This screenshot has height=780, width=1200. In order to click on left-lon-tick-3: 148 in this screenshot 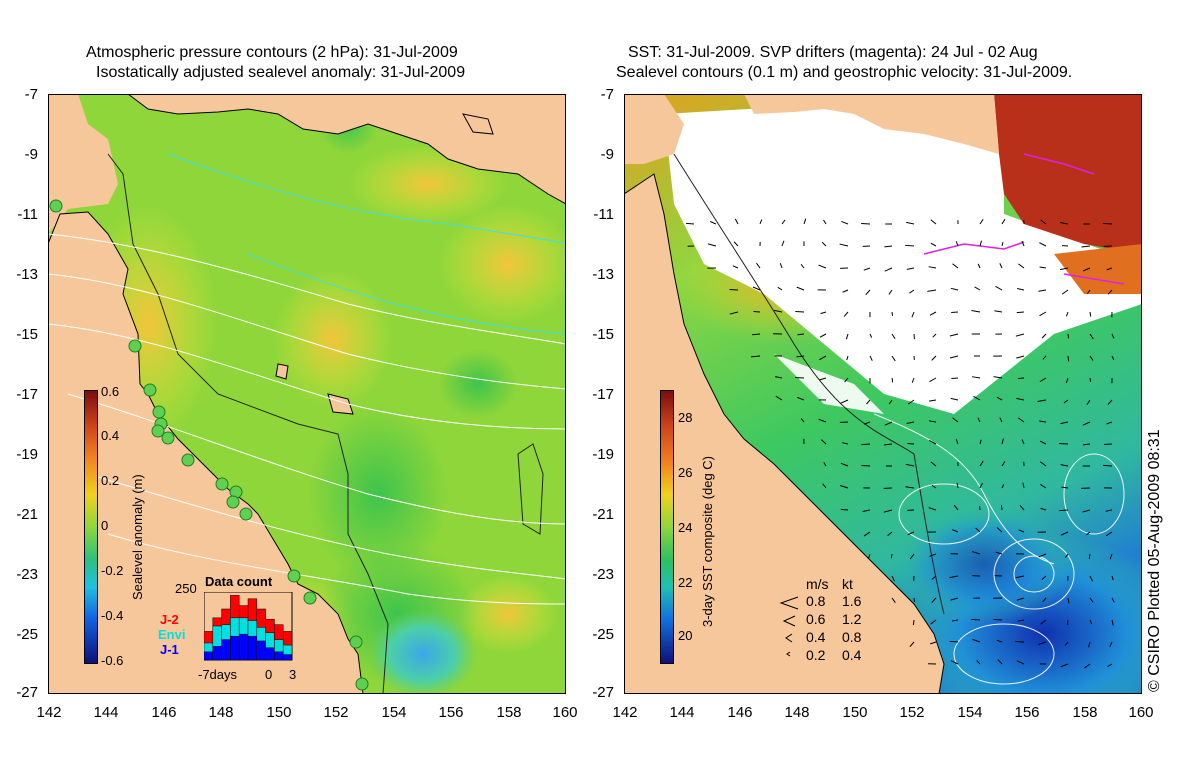, I will do `click(221, 712)`.